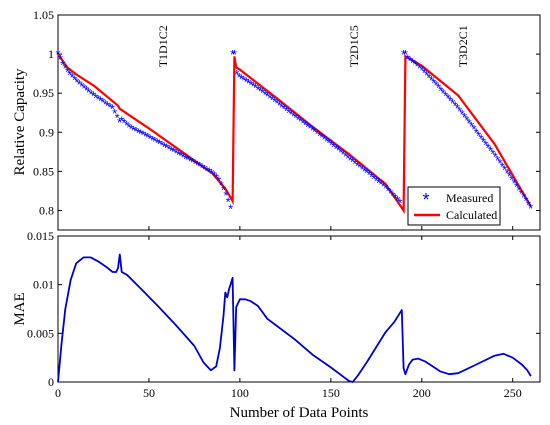  I want to click on mae-x-tick-label: 50, so click(149, 393).